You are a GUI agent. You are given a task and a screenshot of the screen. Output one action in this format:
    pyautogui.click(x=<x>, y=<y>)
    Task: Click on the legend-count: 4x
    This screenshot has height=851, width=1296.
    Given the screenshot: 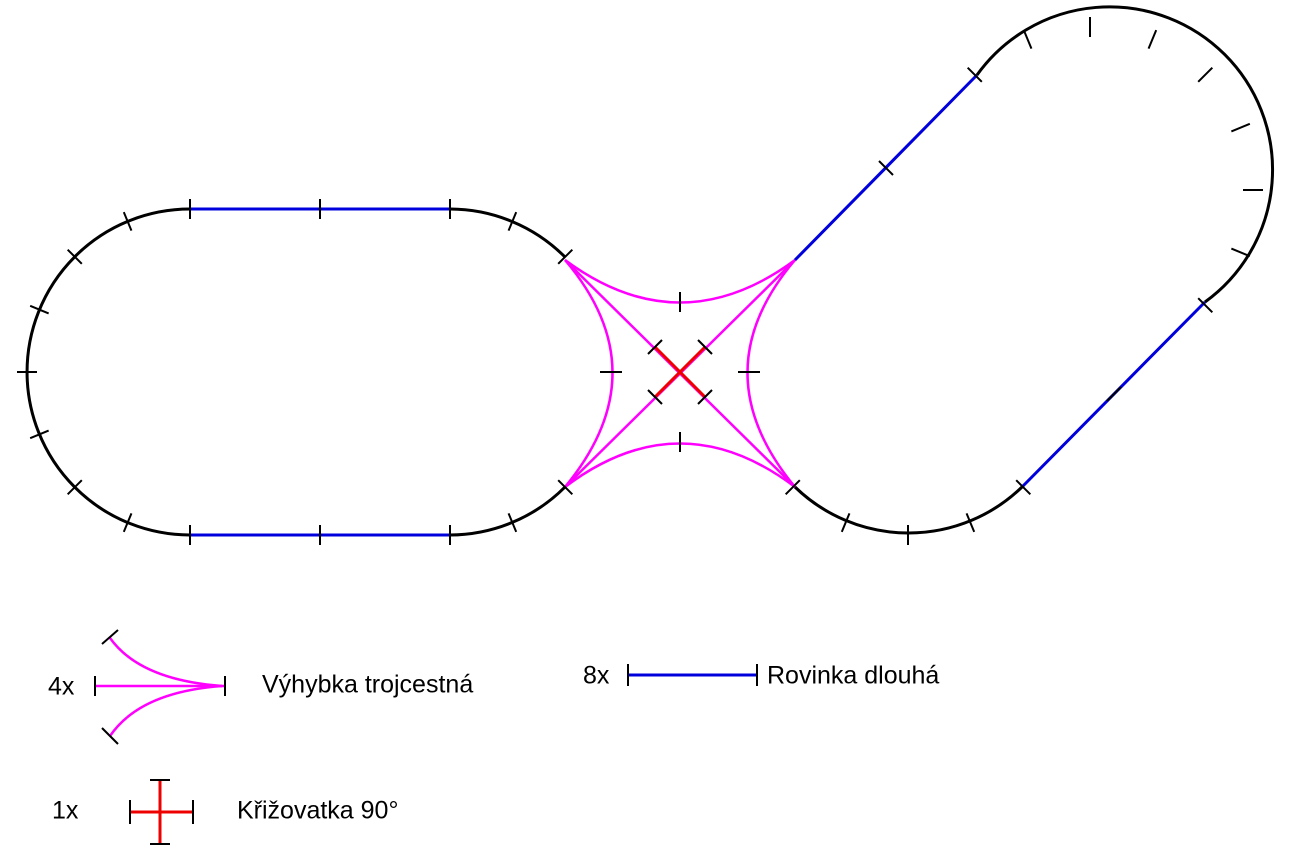 What is the action you would take?
    pyautogui.click(x=61, y=687)
    